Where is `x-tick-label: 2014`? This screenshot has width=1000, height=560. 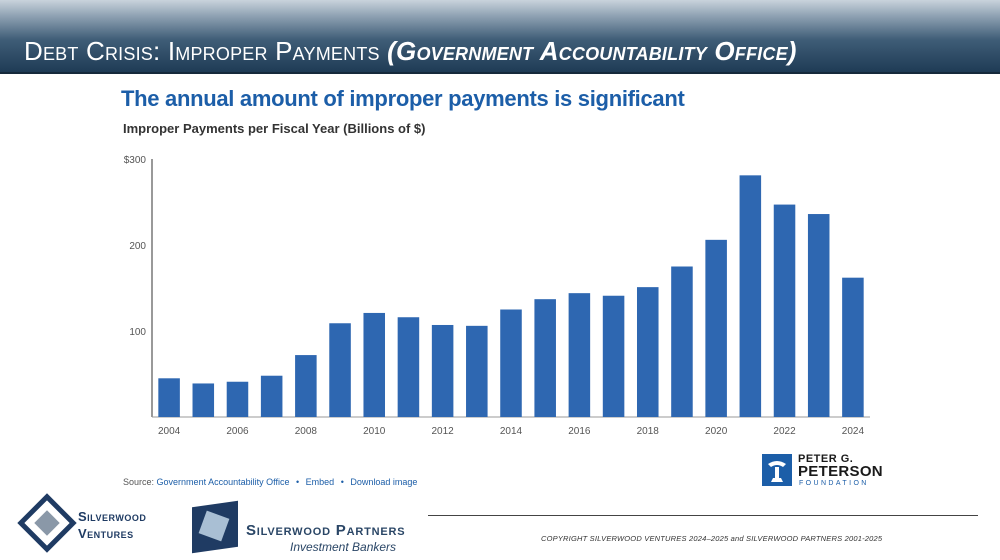 x-tick-label: 2014 is located at coordinates (511, 431).